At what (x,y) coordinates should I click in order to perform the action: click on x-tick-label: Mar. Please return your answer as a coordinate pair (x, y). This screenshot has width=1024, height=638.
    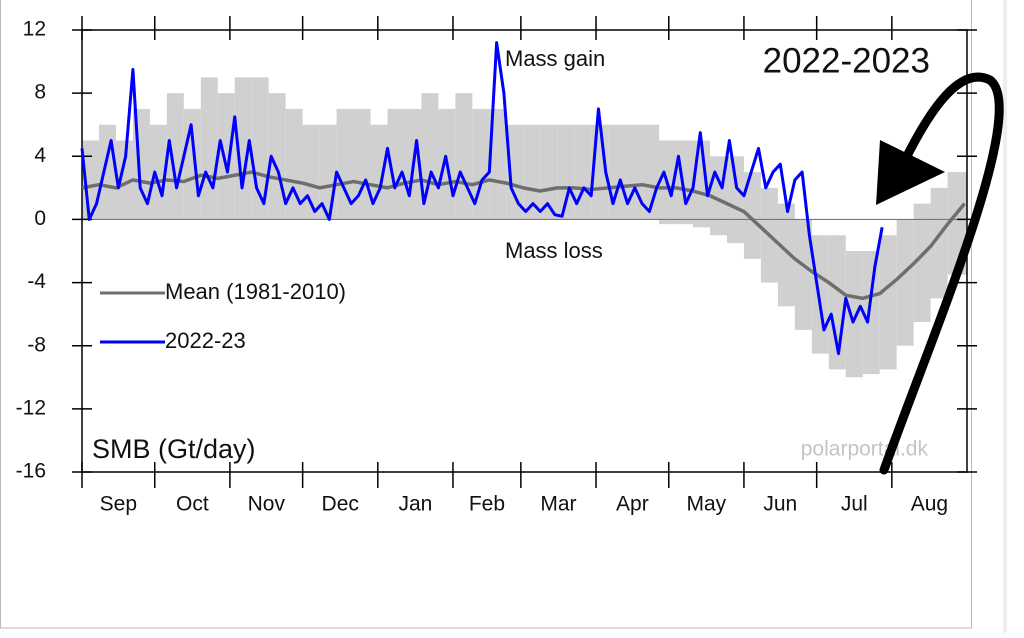
    Looking at the image, I should click on (558, 504).